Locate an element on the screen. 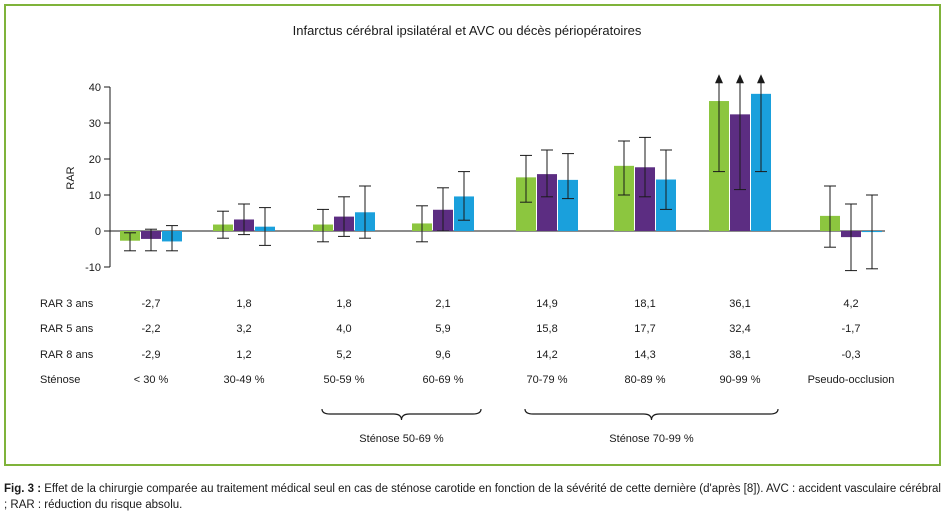 The image size is (951, 516). y-tick-label: 30 is located at coordinates (95, 124).